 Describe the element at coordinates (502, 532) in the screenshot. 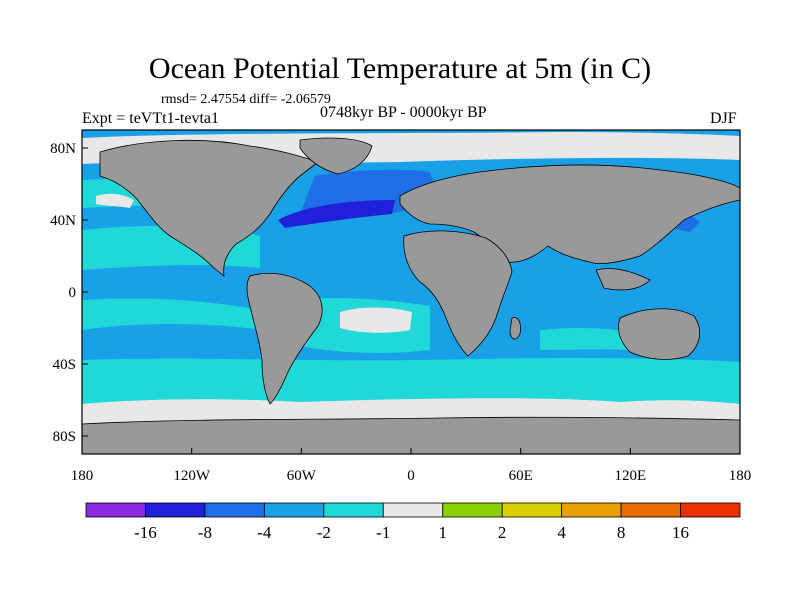

I see `colorbar-label: 2` at that location.